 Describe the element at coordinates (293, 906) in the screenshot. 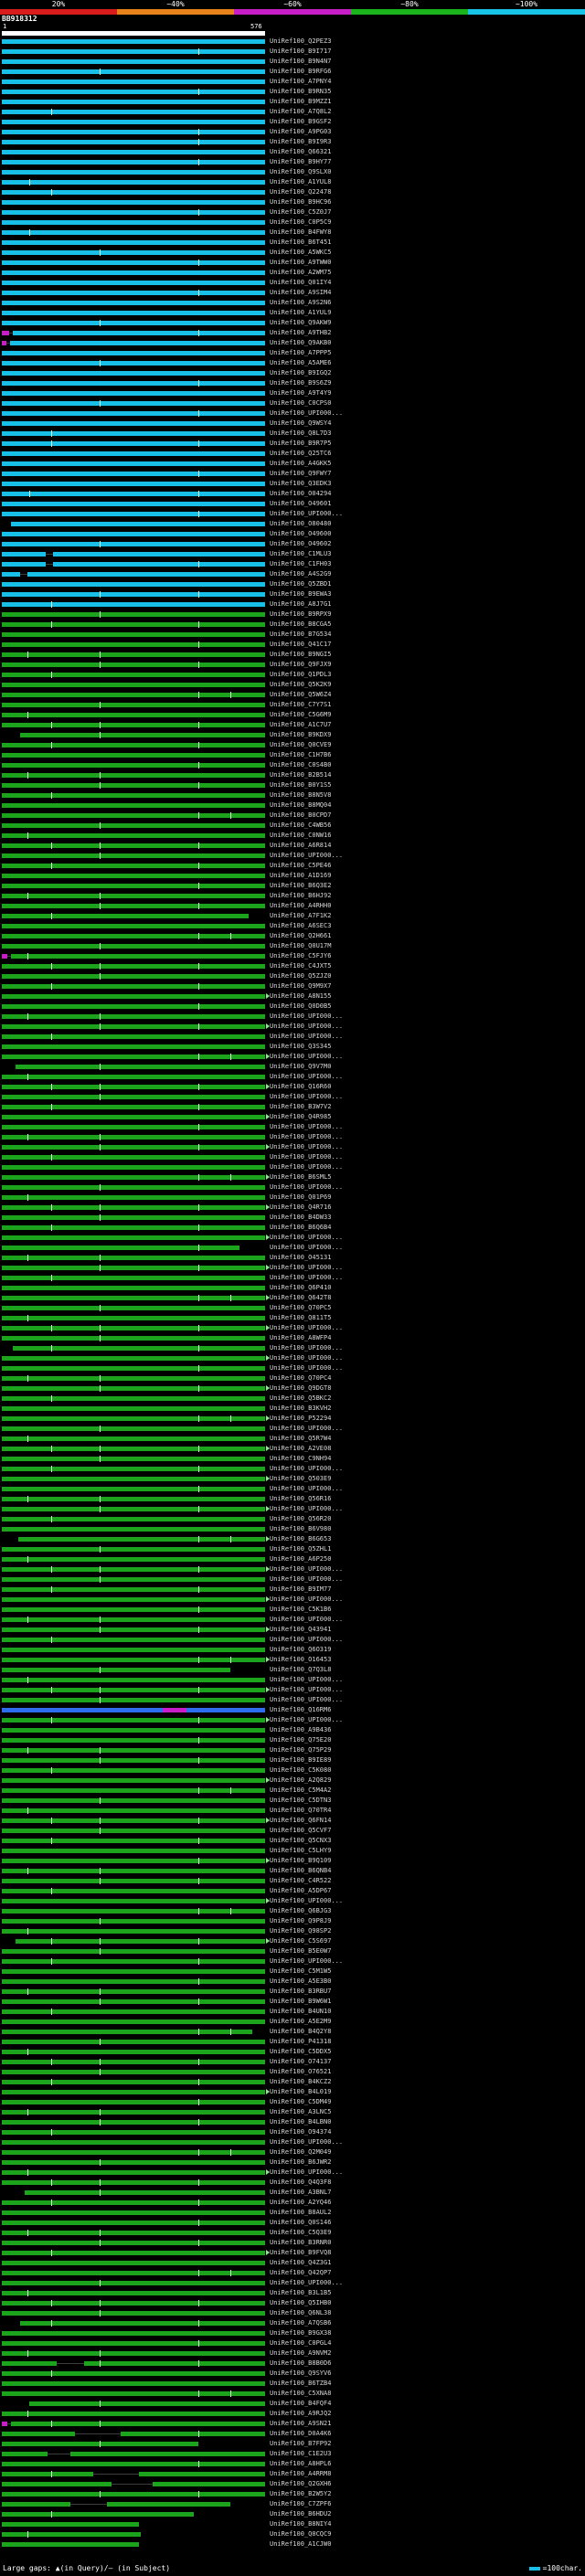

I see `alignment-row: UniRef100_A4RHH0` at that location.